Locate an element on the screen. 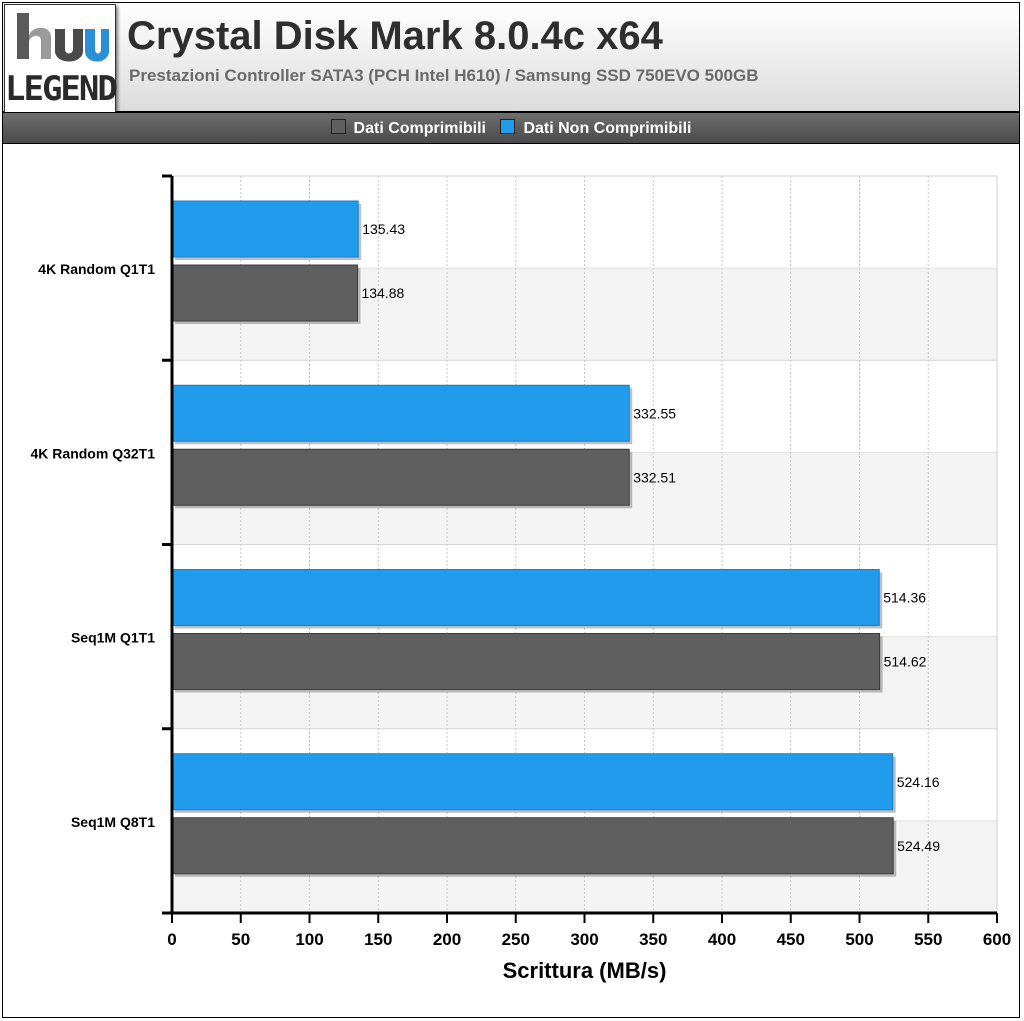  x-tick-label: 550 is located at coordinates (928, 939).